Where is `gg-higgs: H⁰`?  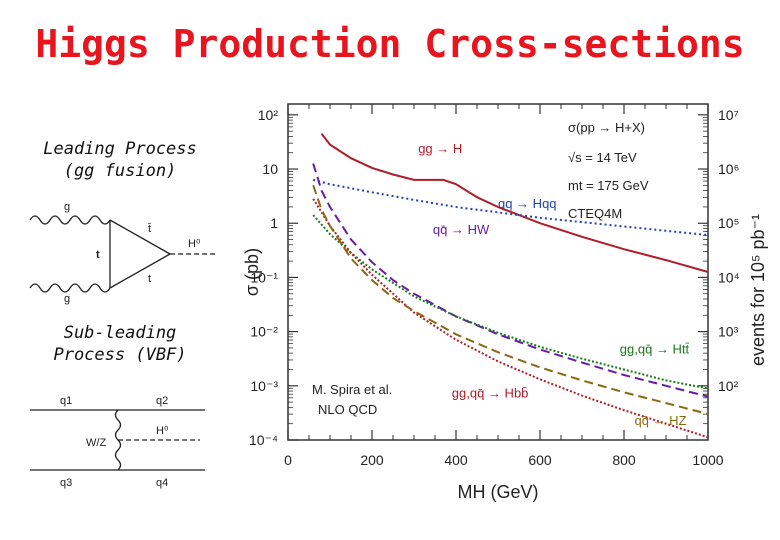
gg-higgs: H⁰ is located at coordinates (194, 244).